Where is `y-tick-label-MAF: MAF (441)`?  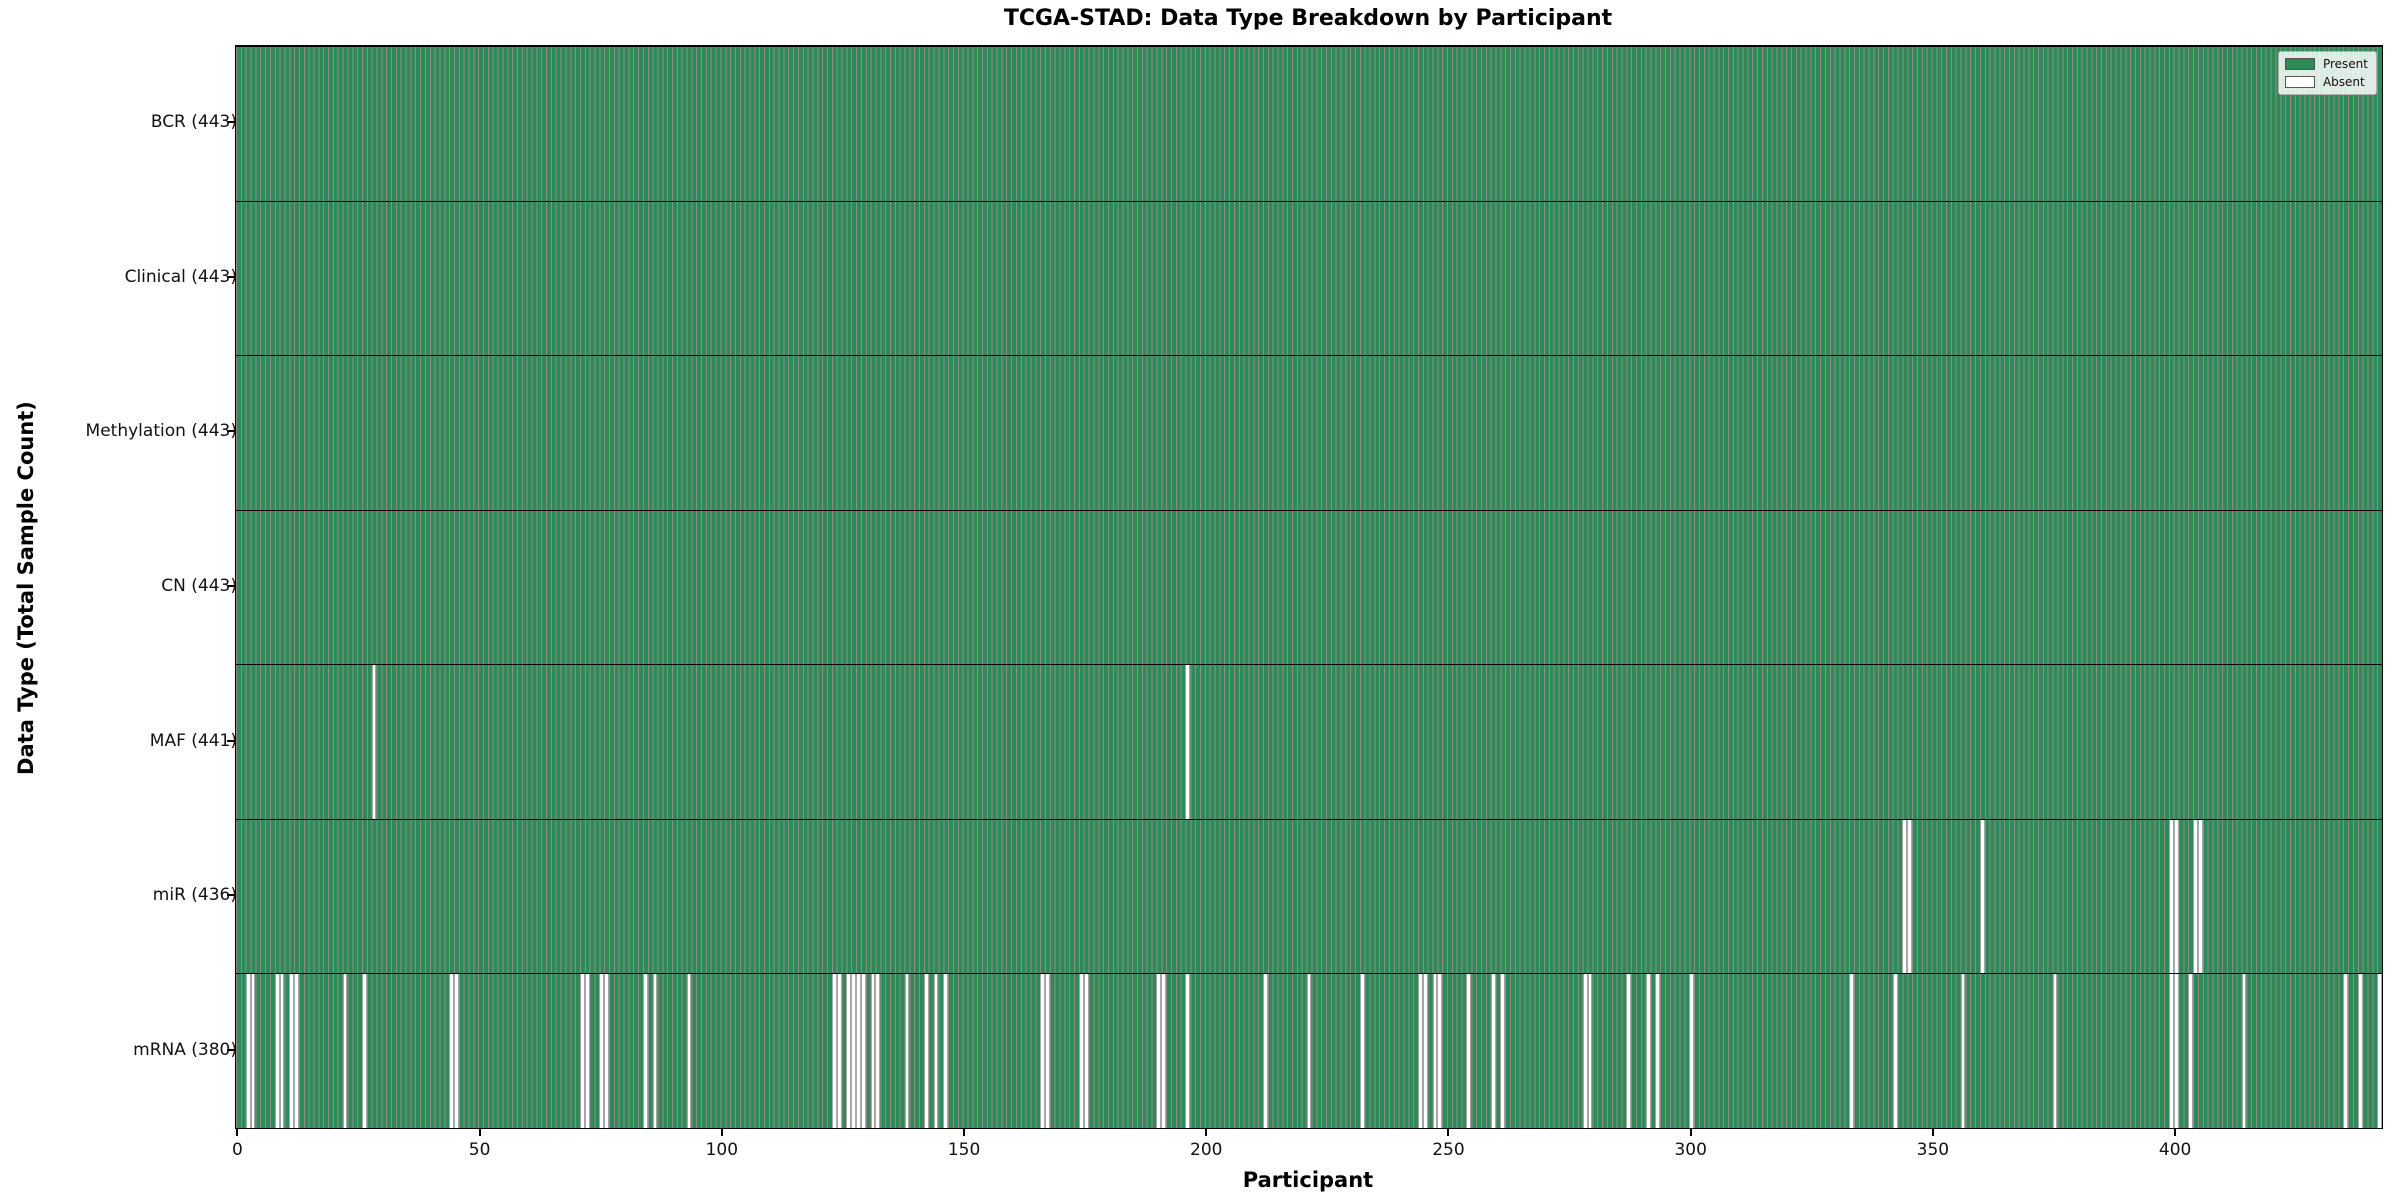
y-tick-label-MAF: MAF (441) is located at coordinates (193, 740).